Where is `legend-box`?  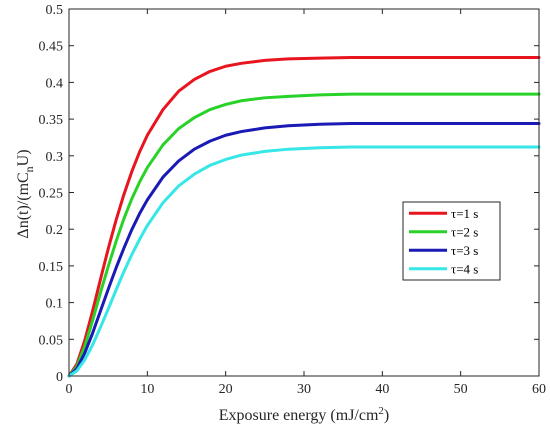
legend-box is located at coordinates (451, 241).